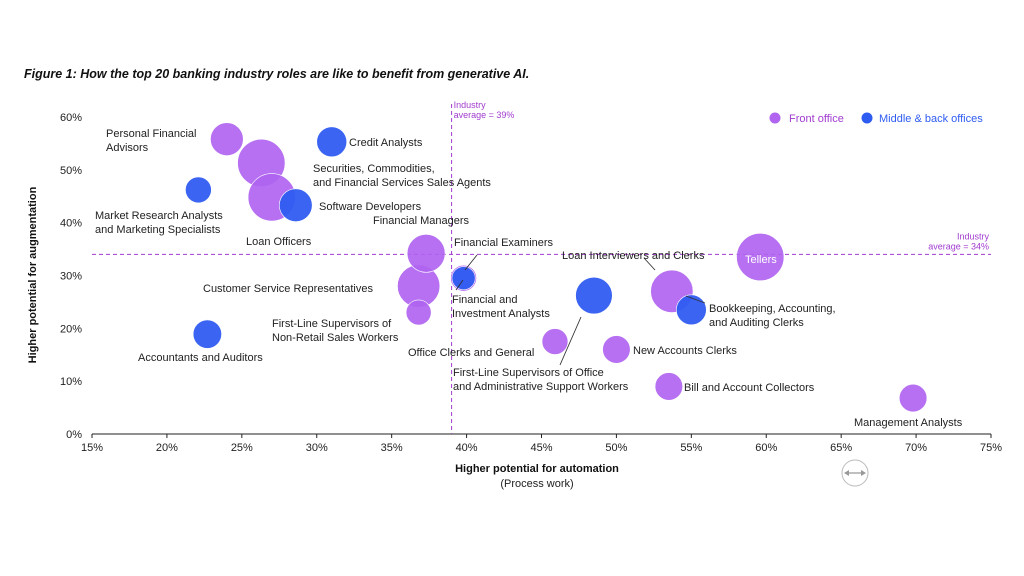 The image size is (1024, 576). What do you see at coordinates (775, 118) in the screenshot?
I see `legend-swatch-front-office` at bounding box center [775, 118].